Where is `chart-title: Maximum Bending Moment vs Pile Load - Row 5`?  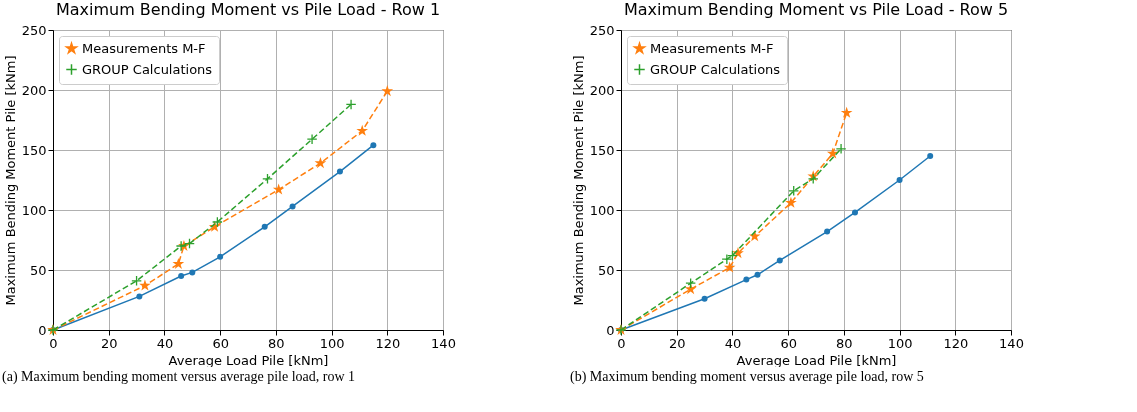
chart-title: Maximum Bending Moment vs Pile Load - Row 5 is located at coordinates (816, 9).